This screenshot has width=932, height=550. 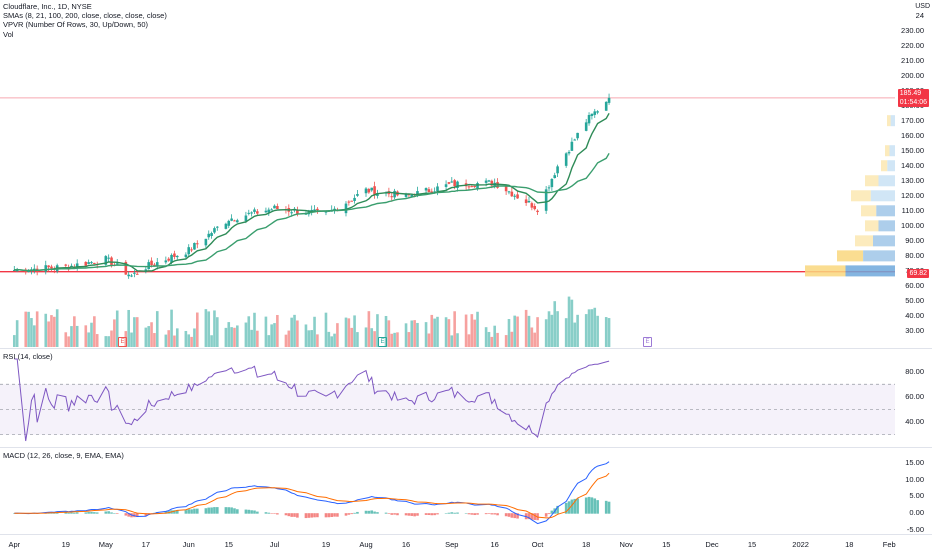 What do you see at coordinates (47, 6) in the screenshot?
I see `legend-title: Cloudflare, Inc., 1D, NYSE` at bounding box center [47, 6].